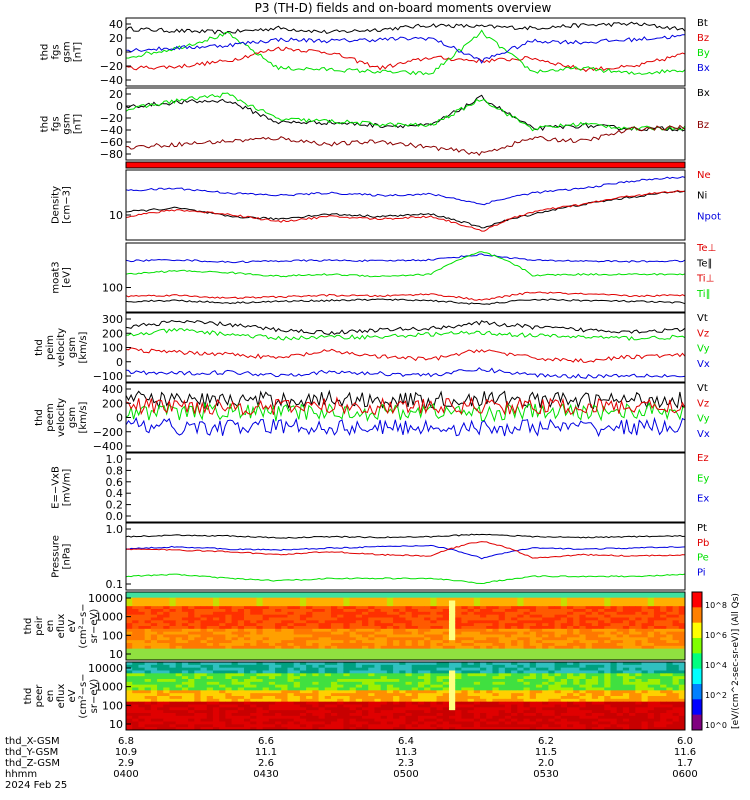  I want to click on y-tick-label: 200, so click(112, 403).